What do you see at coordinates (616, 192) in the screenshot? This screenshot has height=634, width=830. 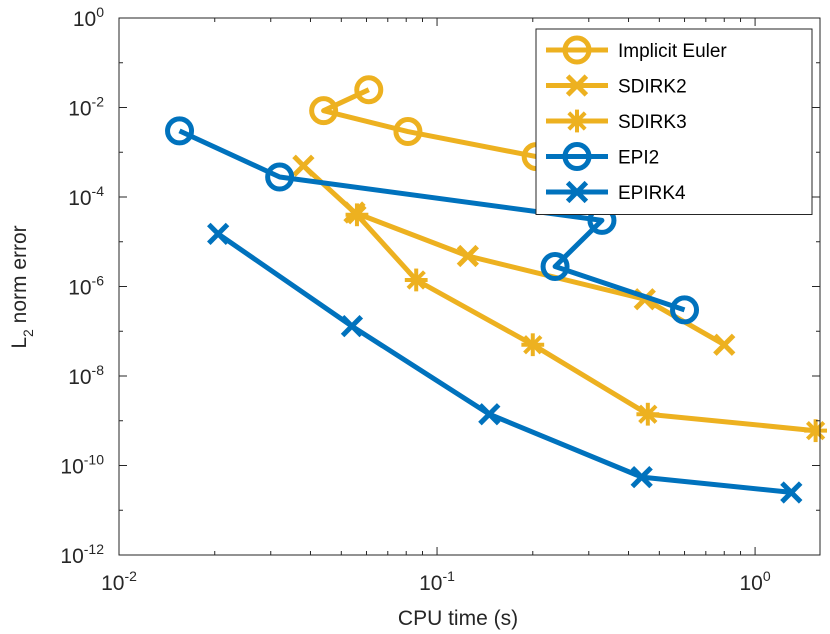 I see `legend-item: EPIRK4` at bounding box center [616, 192].